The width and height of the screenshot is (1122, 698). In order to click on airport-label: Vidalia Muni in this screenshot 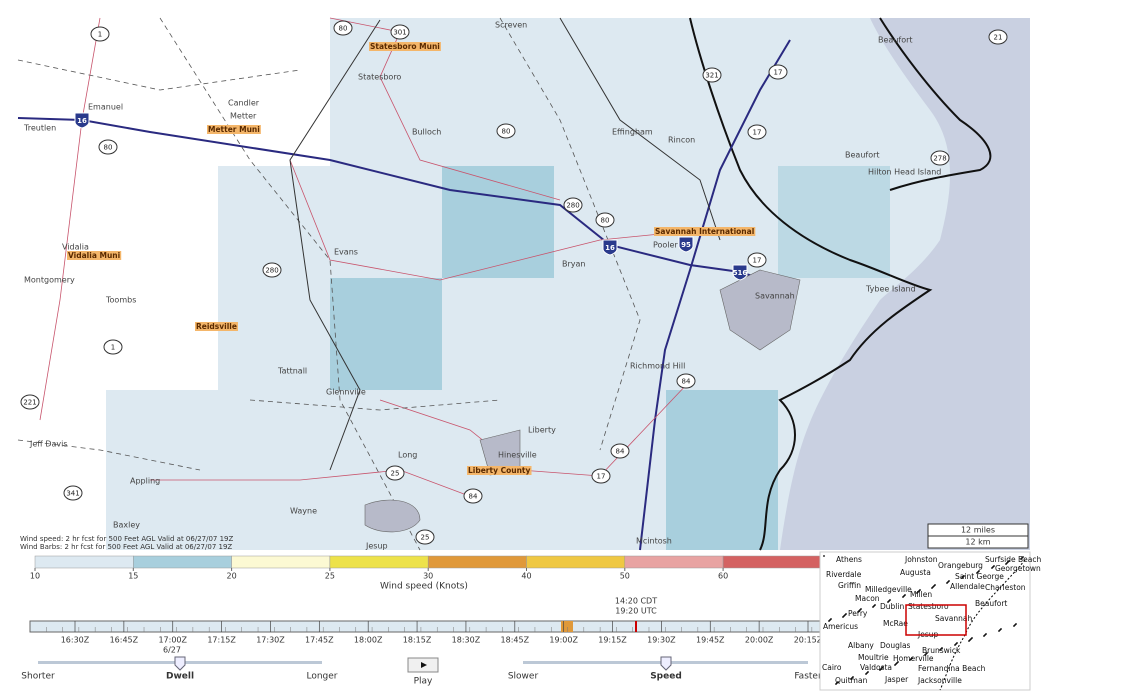, I will do `click(94, 255)`.